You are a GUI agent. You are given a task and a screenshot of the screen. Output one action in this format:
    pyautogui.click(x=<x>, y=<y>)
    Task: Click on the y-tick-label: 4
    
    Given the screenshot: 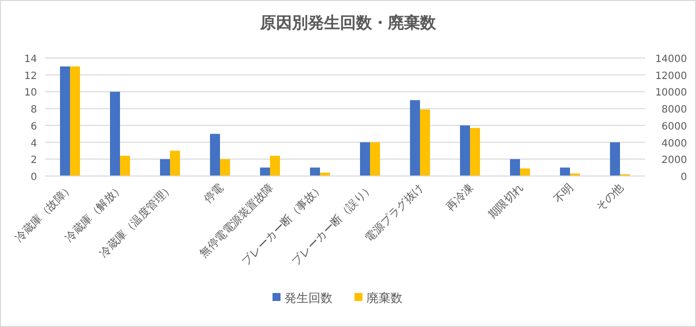 What is the action you would take?
    pyautogui.click(x=33, y=144)
    